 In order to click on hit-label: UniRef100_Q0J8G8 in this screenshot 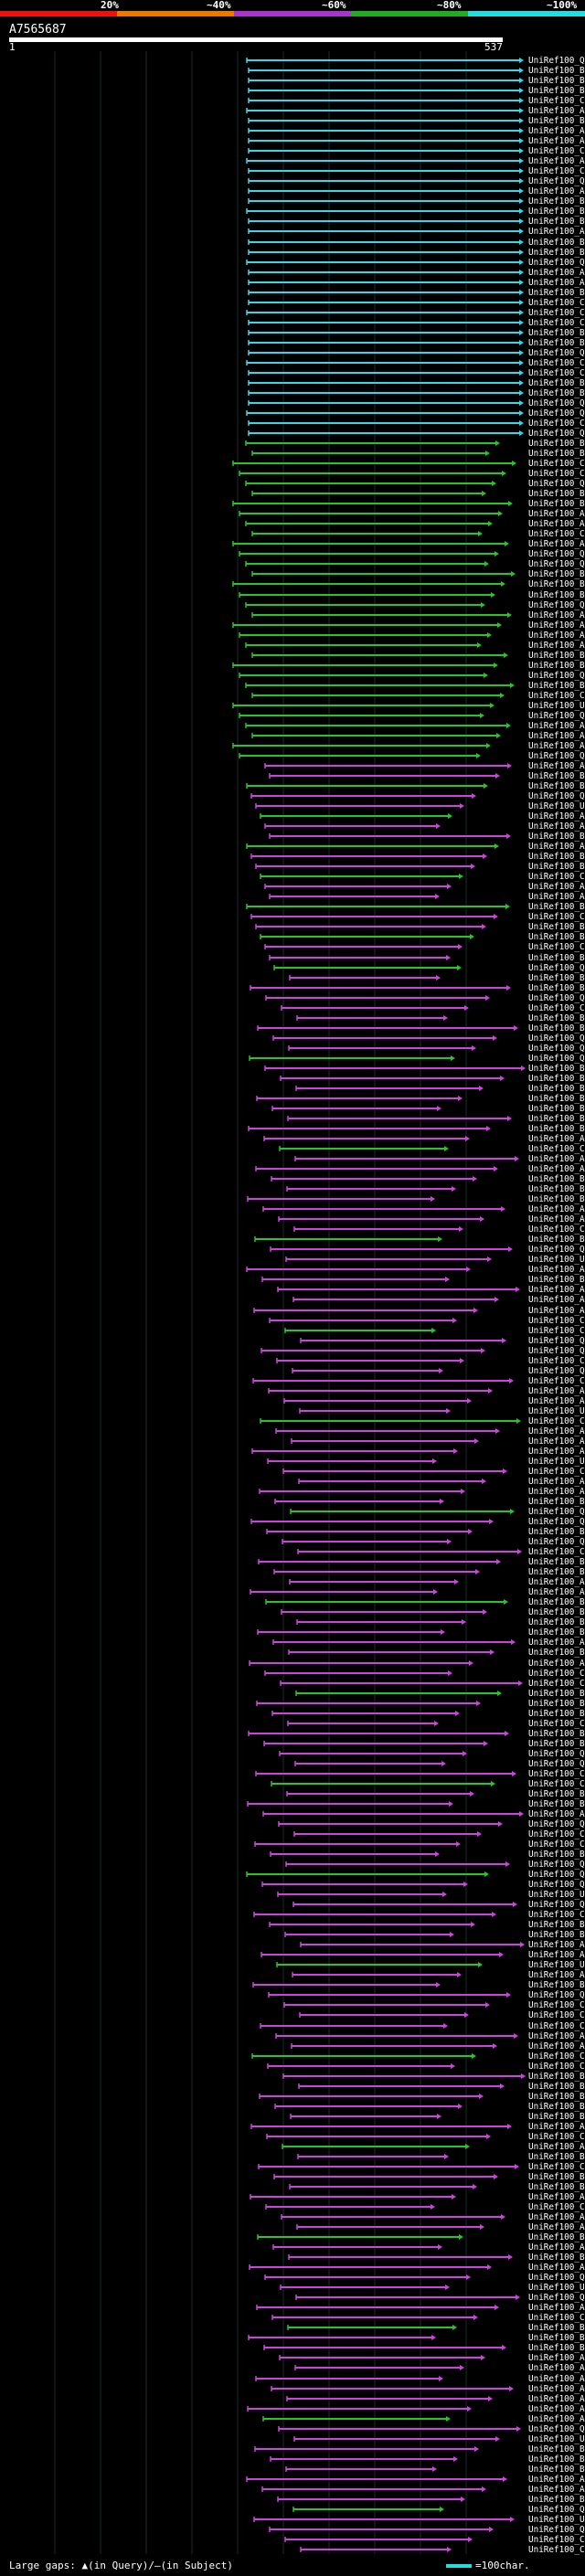, I will do `click(557, 1341)`.